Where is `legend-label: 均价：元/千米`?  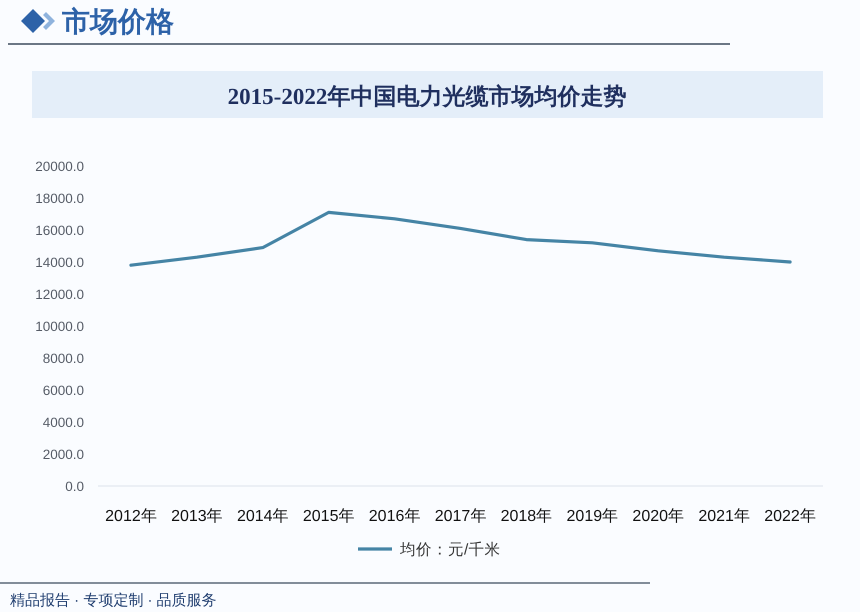
legend-label: 均价：元/千米 is located at coordinates (449, 549).